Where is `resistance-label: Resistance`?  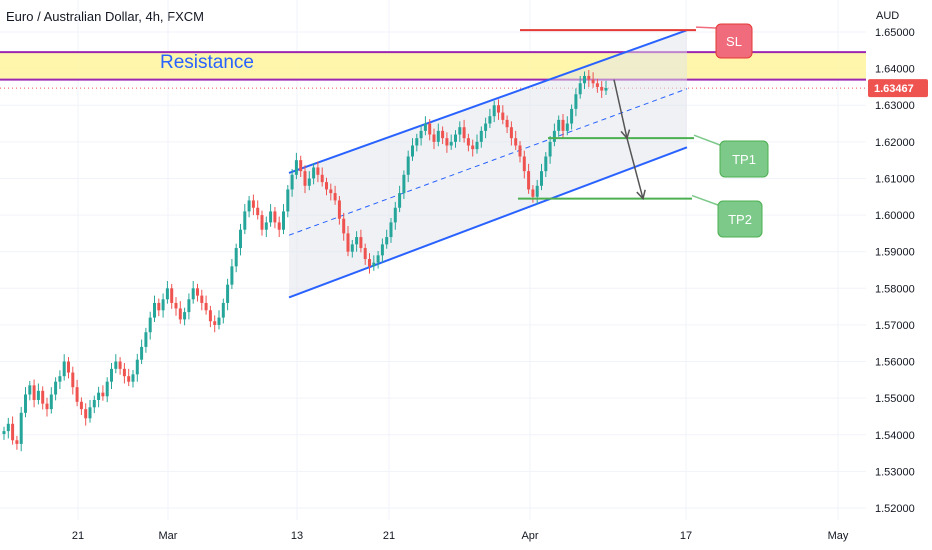 resistance-label: Resistance is located at coordinates (207, 62).